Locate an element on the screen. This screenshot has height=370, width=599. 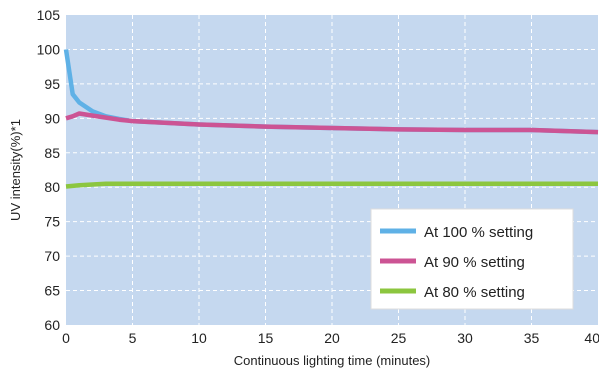
x-tick-label: 20 is located at coordinates (332, 338).